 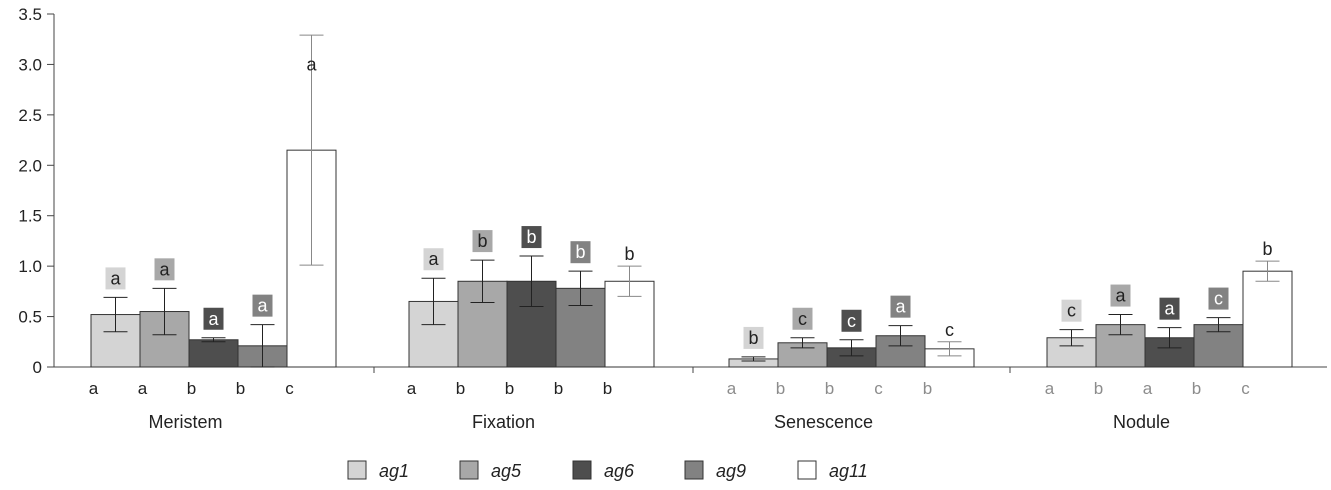 What do you see at coordinates (185, 422) in the screenshot?
I see `category-label-meristem: Meristem` at bounding box center [185, 422].